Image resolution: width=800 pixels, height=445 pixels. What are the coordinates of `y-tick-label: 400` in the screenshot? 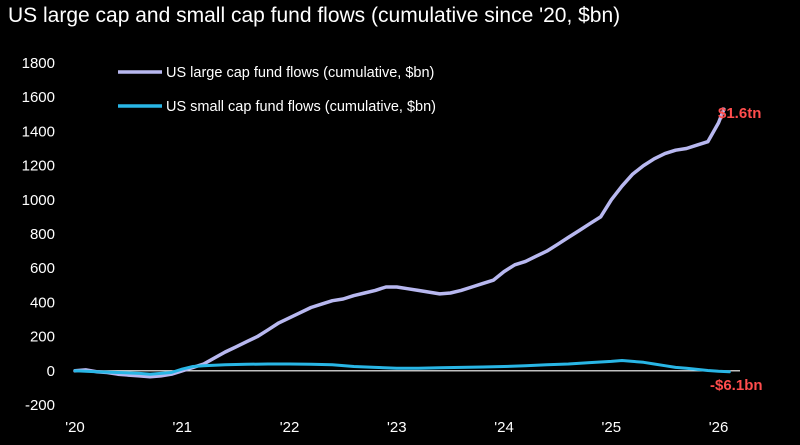 It's located at (42, 302).